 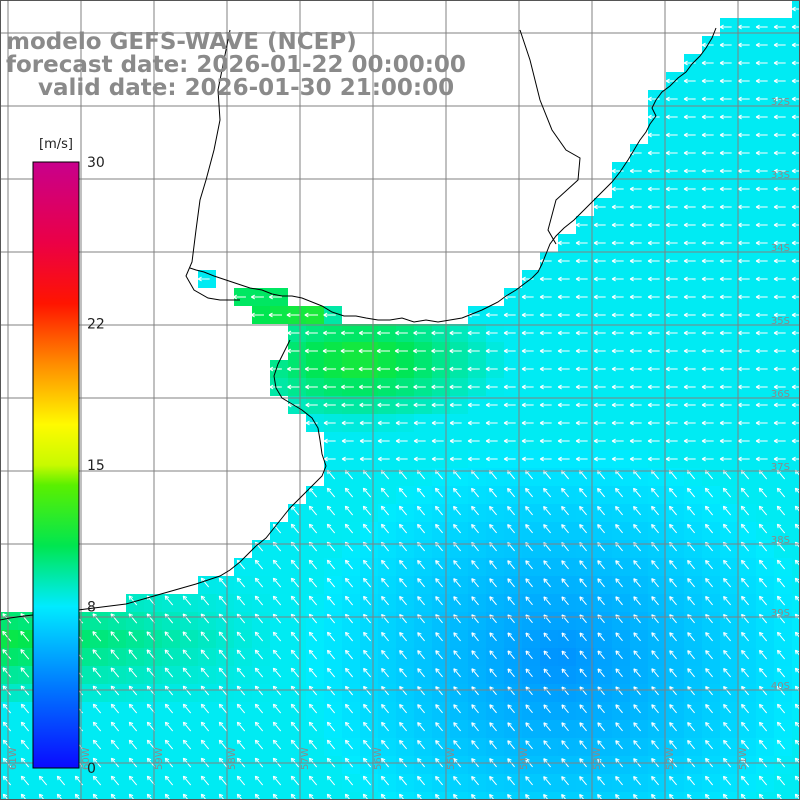 What do you see at coordinates (780, 467) in the screenshot?
I see `lat-label: 37S` at bounding box center [780, 467].